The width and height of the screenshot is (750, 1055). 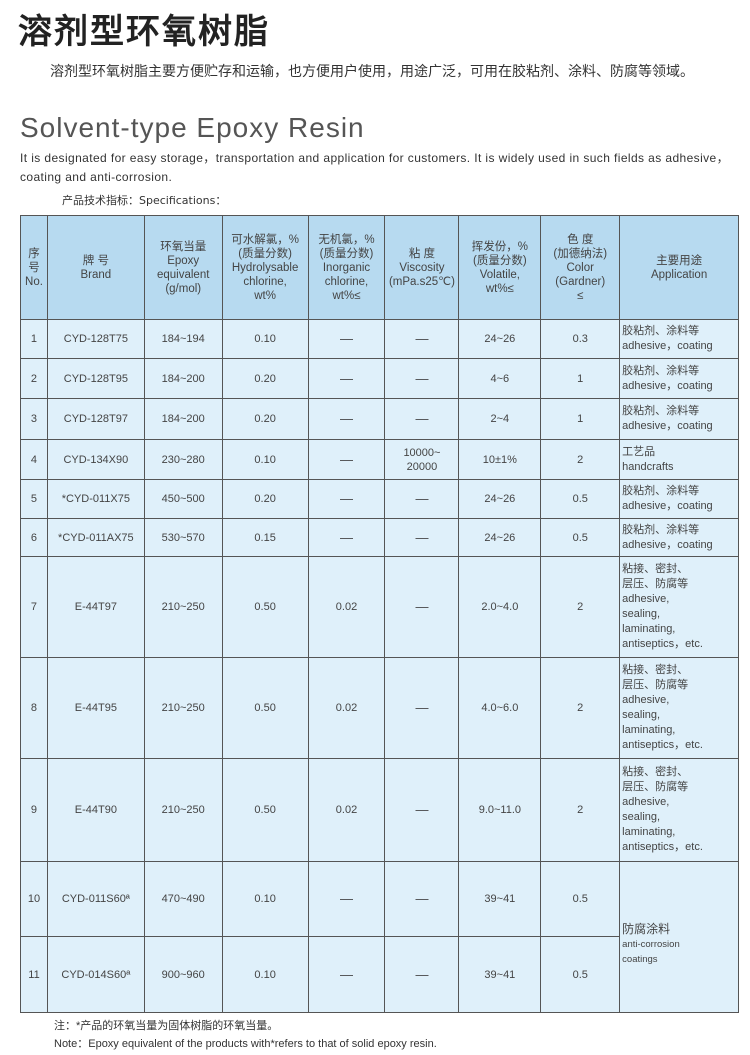 I want to click on table-row: 11 CYD-014S60ª 900~960 0.10— —39~41 0.5, so click(x=379, y=974).